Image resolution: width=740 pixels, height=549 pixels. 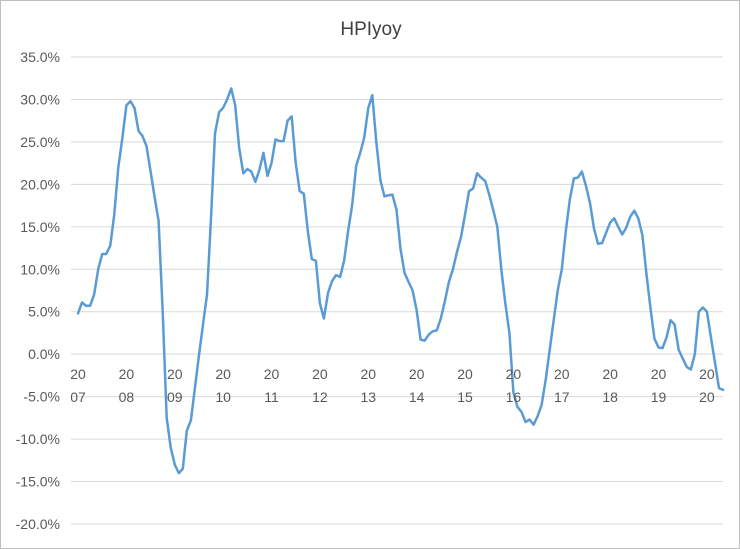 I want to click on y-tick-label: 30.0%, so click(x=40, y=99).